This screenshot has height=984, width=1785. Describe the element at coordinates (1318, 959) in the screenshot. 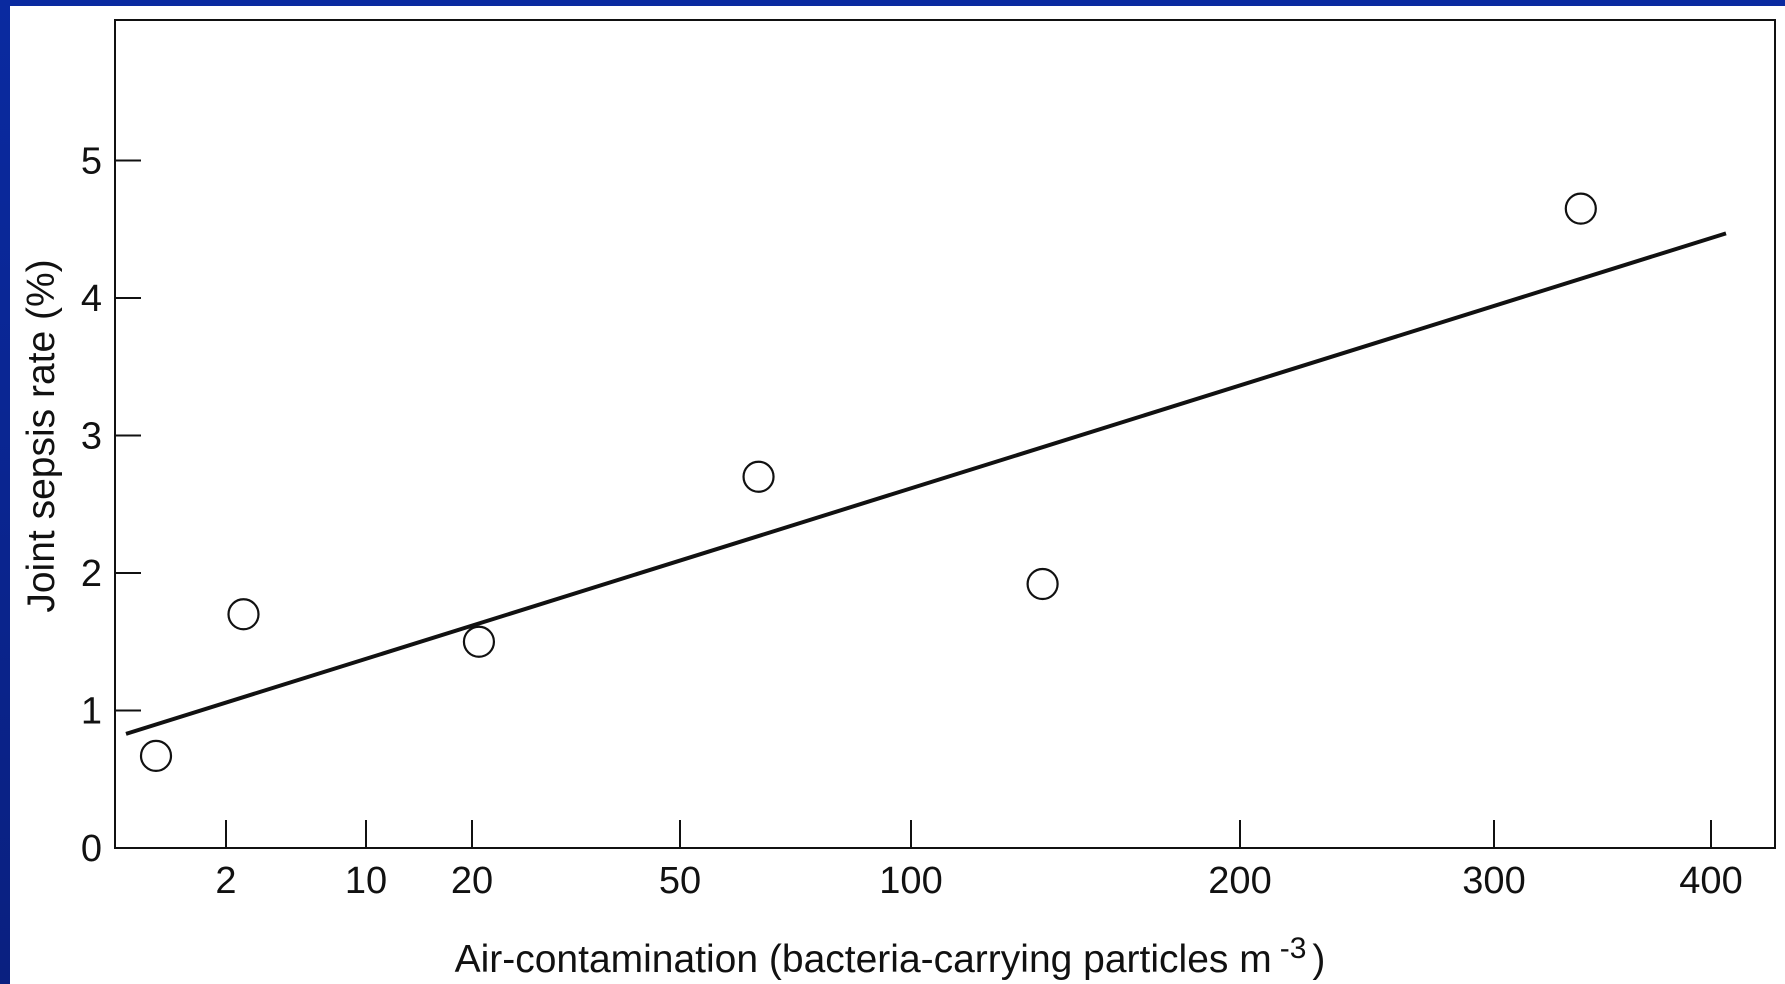

I see `x-axis-title-suffix: )` at that location.